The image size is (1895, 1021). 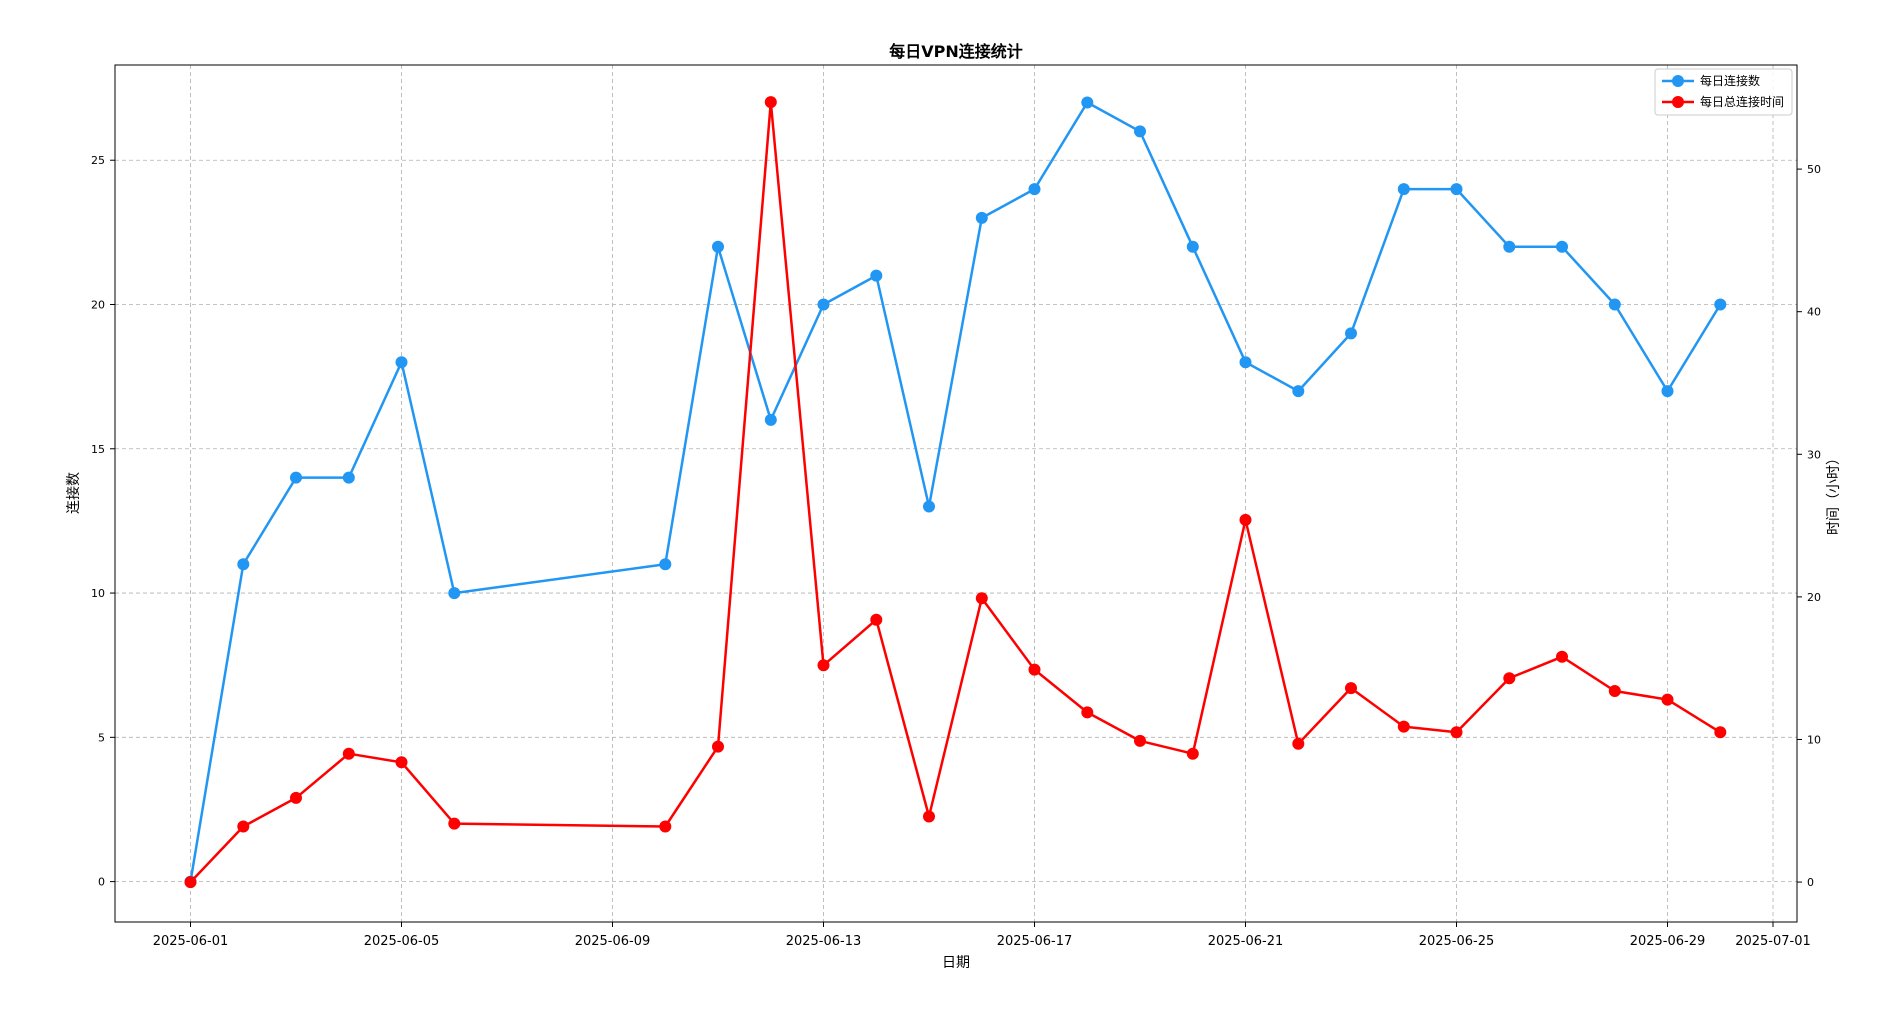 I want to click on y-axis-label-right: 时间（小时）, so click(x=1834, y=493).